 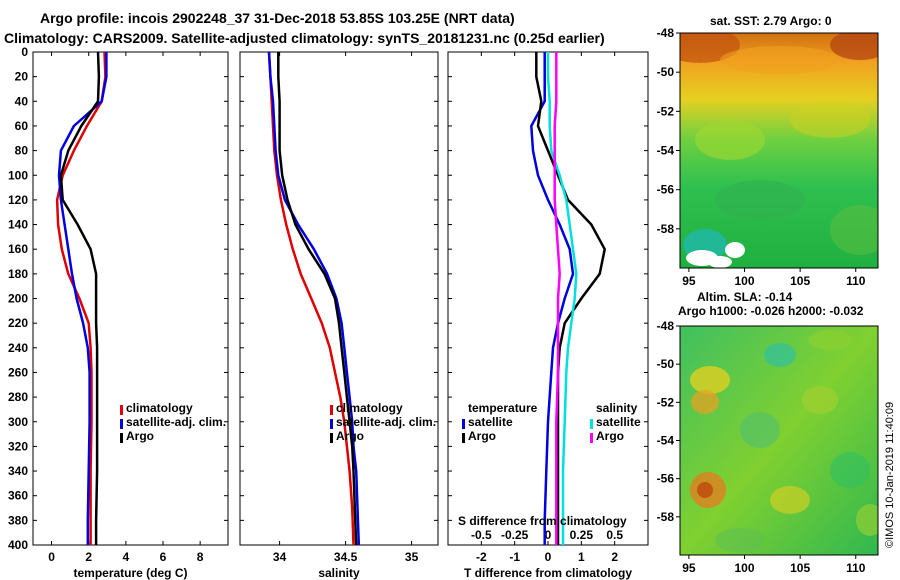 I want to click on series-line-argo, so click(x=317, y=299).